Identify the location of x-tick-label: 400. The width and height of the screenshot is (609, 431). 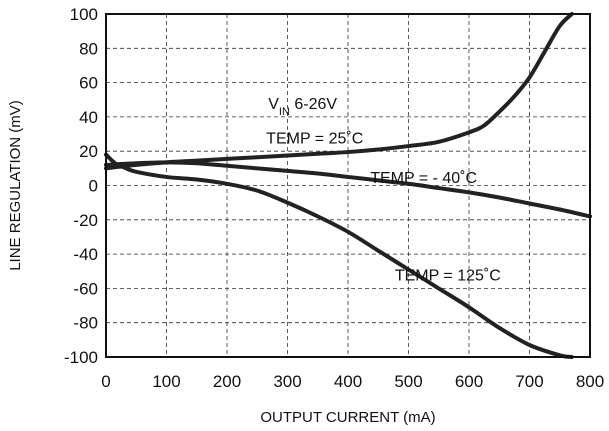
(348, 381).